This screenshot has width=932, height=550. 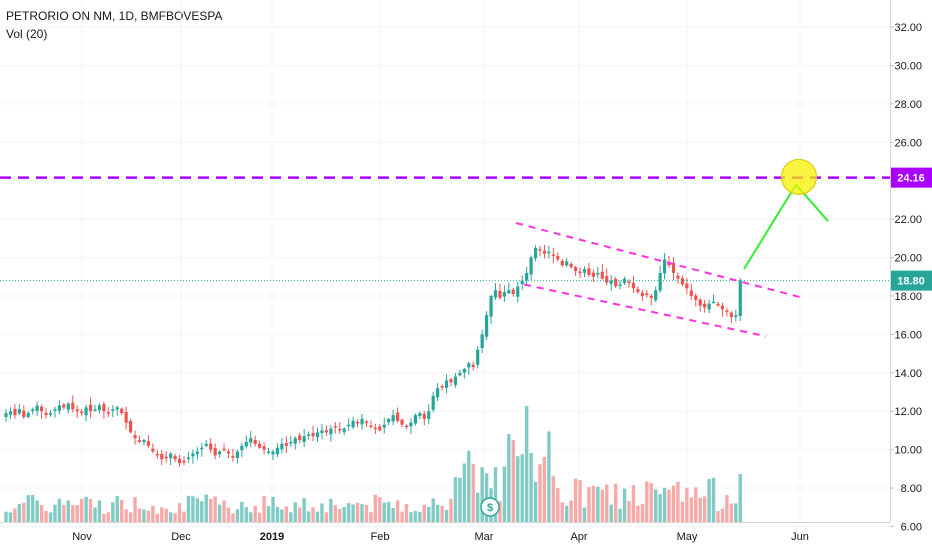 I want to click on price-tick-label: 22.00, so click(x=908, y=220).